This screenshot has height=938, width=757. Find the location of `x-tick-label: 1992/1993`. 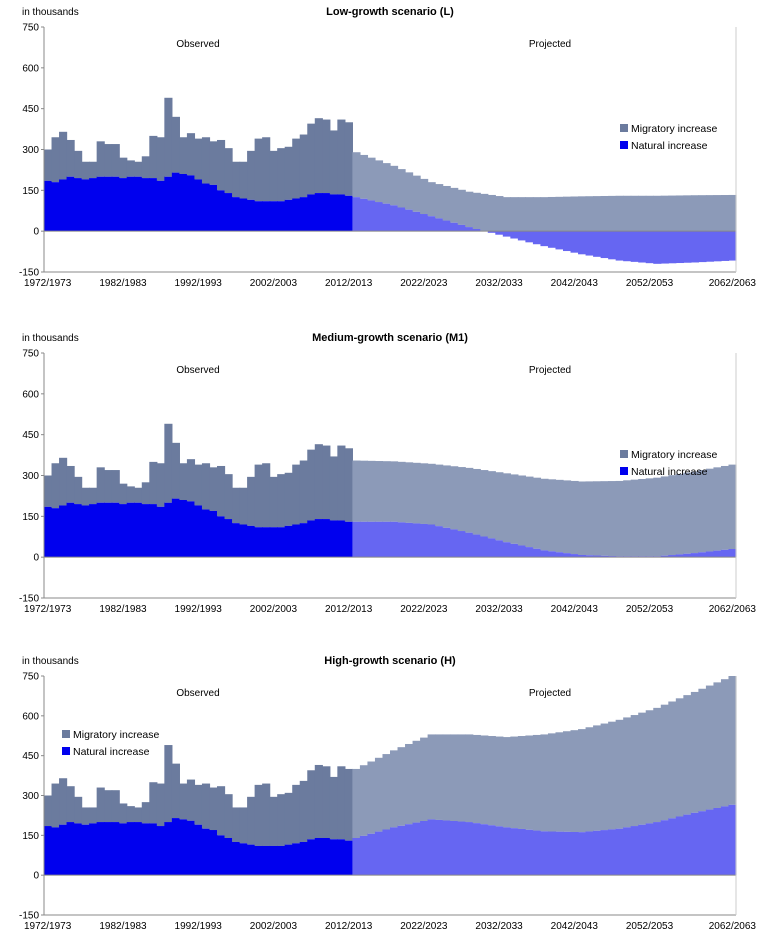

x-tick-label: 1992/1993 is located at coordinates (199, 926).